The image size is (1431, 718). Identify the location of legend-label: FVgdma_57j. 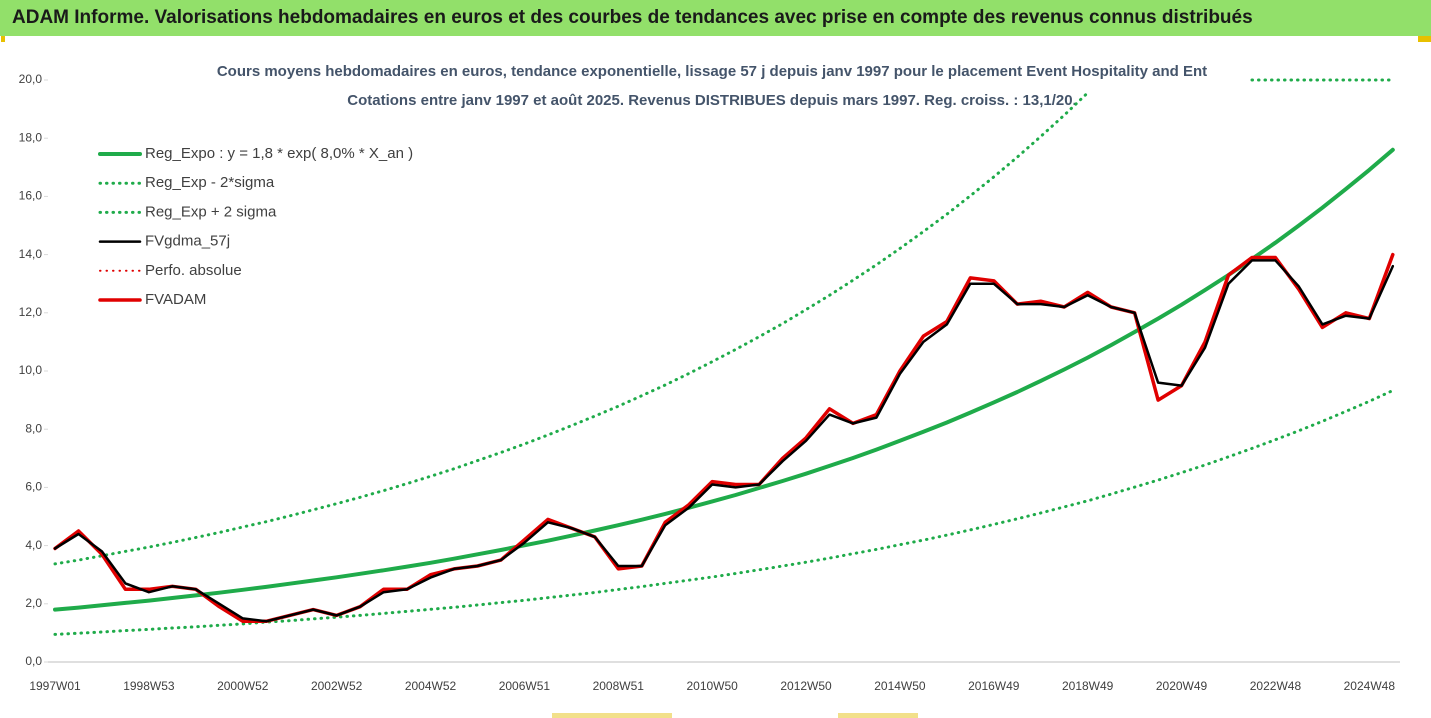
(187, 241).